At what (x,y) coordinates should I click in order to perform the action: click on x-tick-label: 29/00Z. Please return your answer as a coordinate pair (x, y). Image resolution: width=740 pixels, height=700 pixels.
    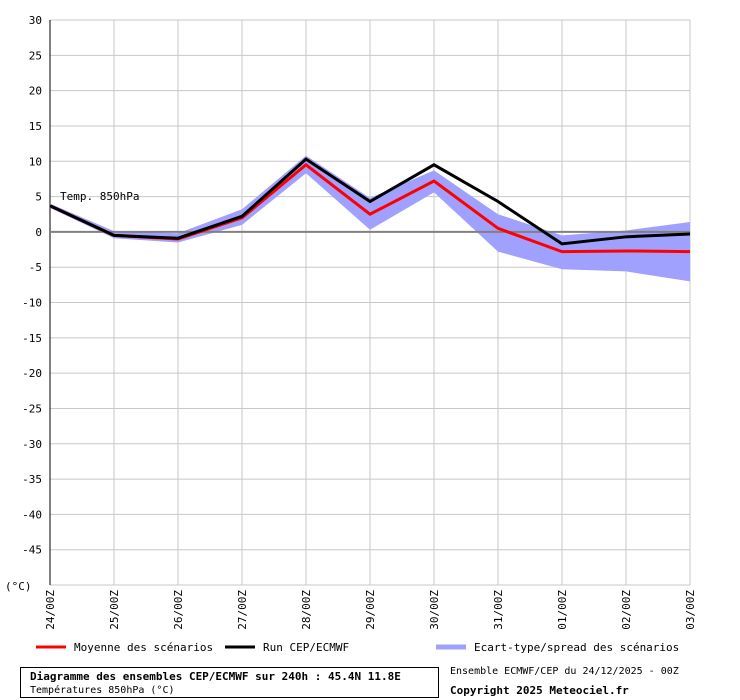
    Looking at the image, I should click on (370, 610).